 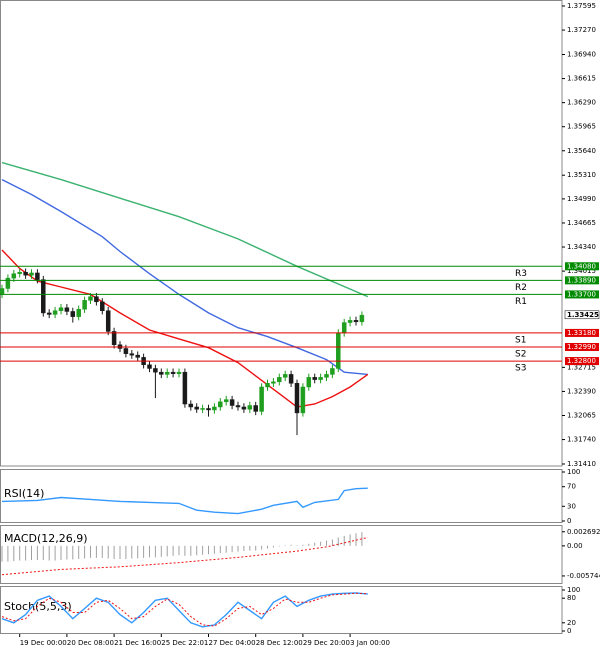 What do you see at coordinates (581, 440) in the screenshot?
I see `y-tick-label: 1.31740` at bounding box center [581, 440].